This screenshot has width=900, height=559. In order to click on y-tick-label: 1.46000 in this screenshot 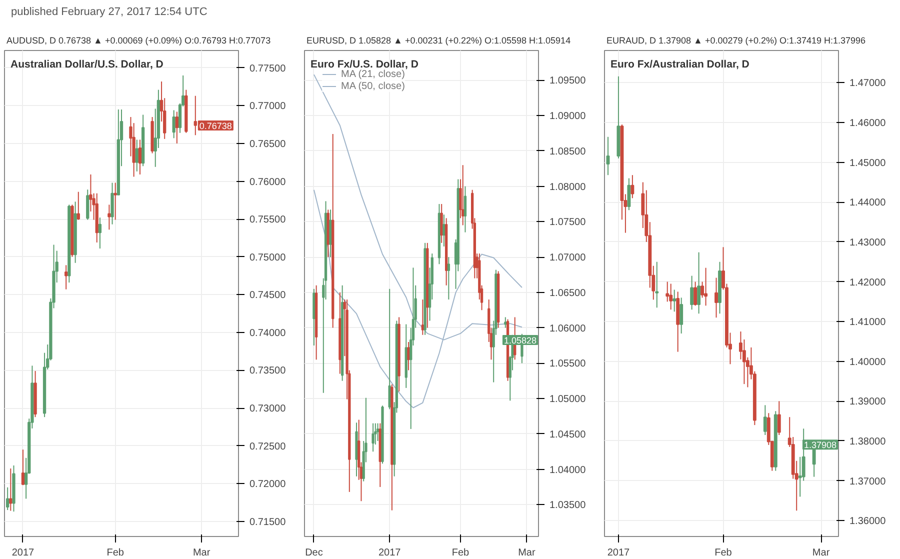, I will do `click(868, 124)`.